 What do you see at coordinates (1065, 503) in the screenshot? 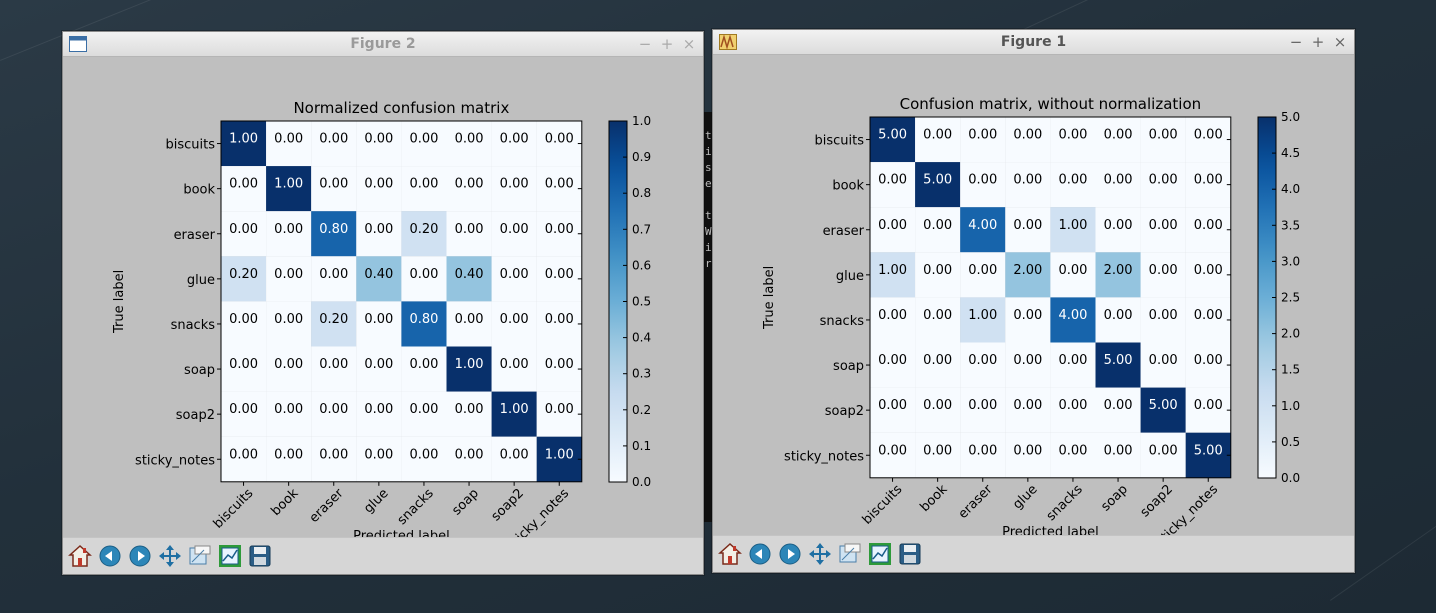
I see `x-tick-label: snacks` at bounding box center [1065, 503].